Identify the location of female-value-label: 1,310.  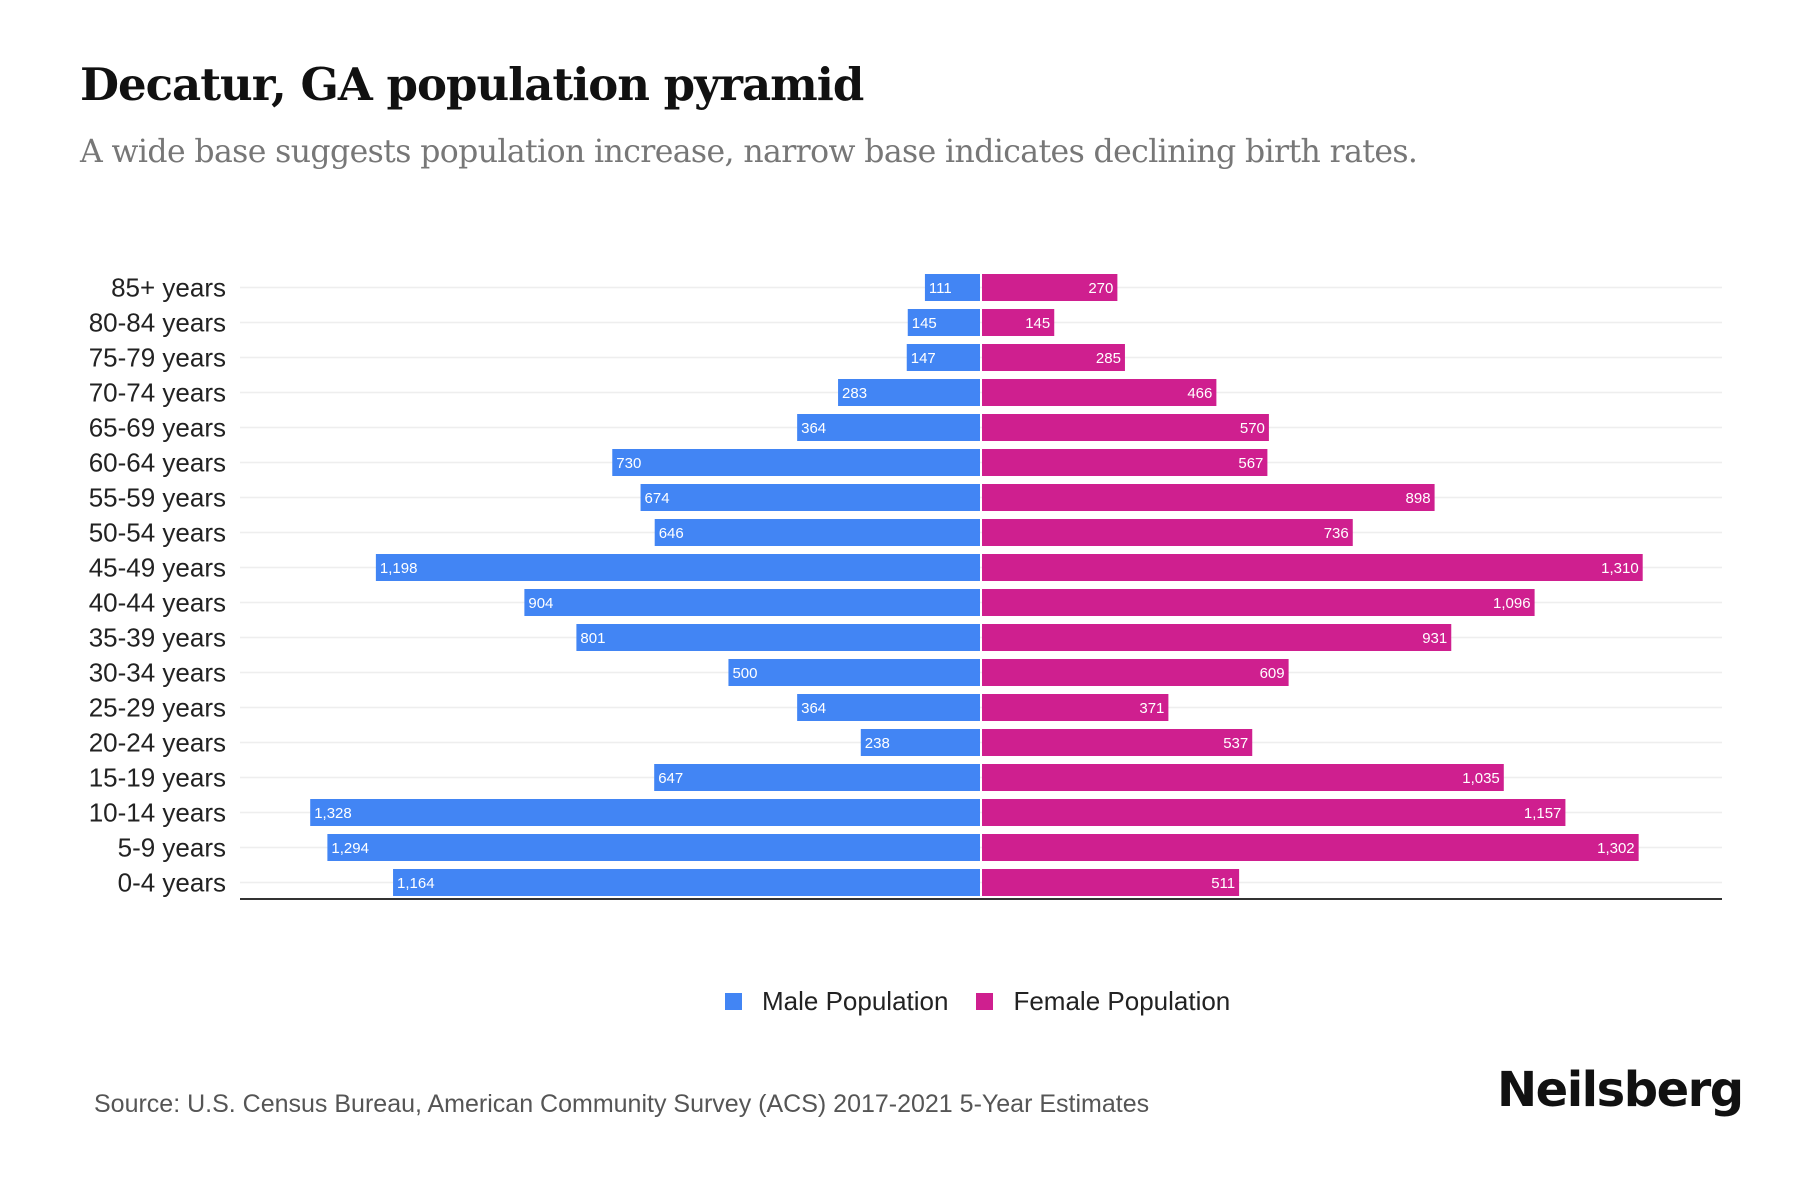
(1620, 568).